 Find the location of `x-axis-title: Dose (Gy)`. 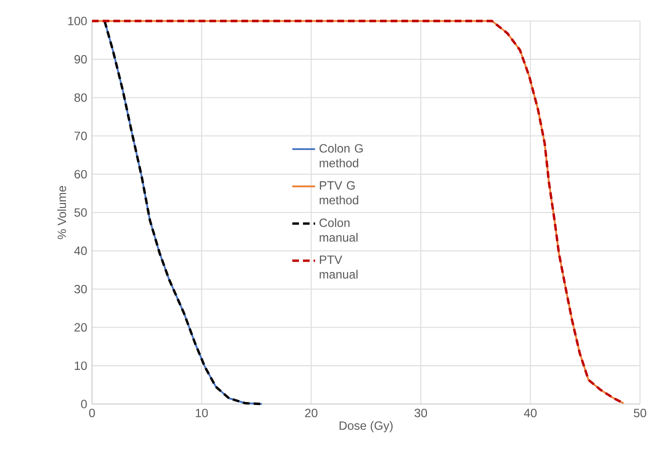

x-axis-title: Dose (Gy) is located at coordinates (366, 426).